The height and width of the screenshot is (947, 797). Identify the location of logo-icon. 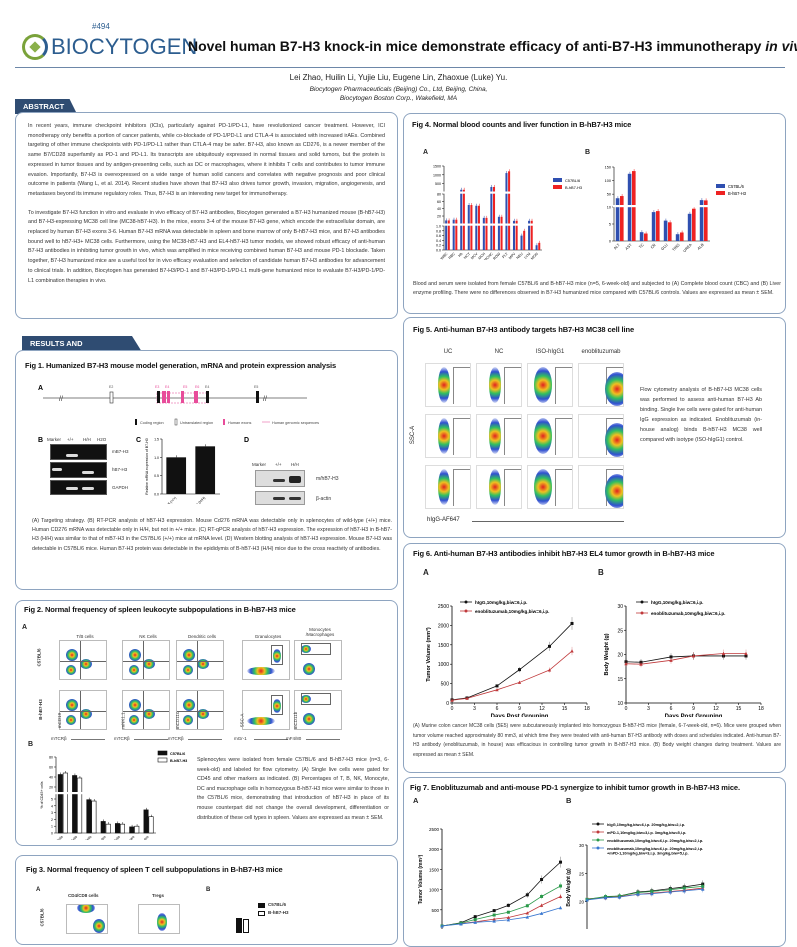
(35, 47).